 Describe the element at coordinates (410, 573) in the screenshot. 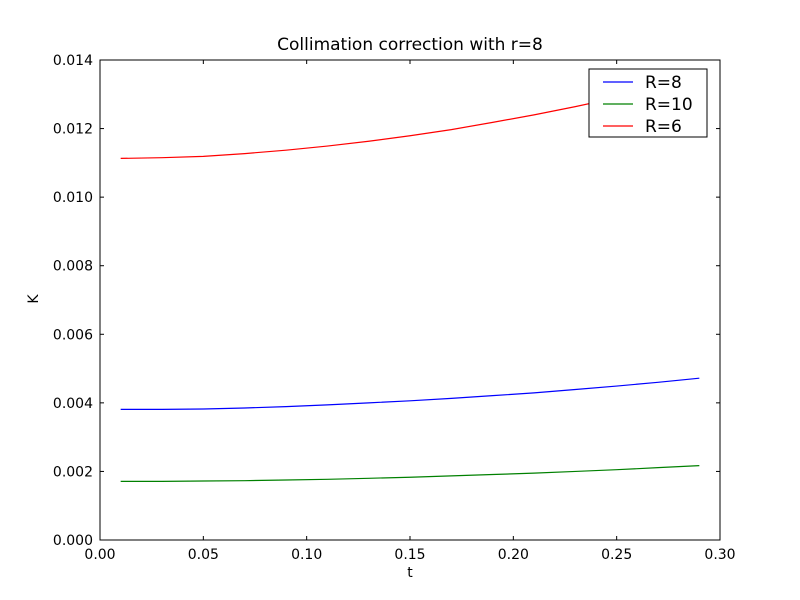

I see `x-axis-label: t` at that location.